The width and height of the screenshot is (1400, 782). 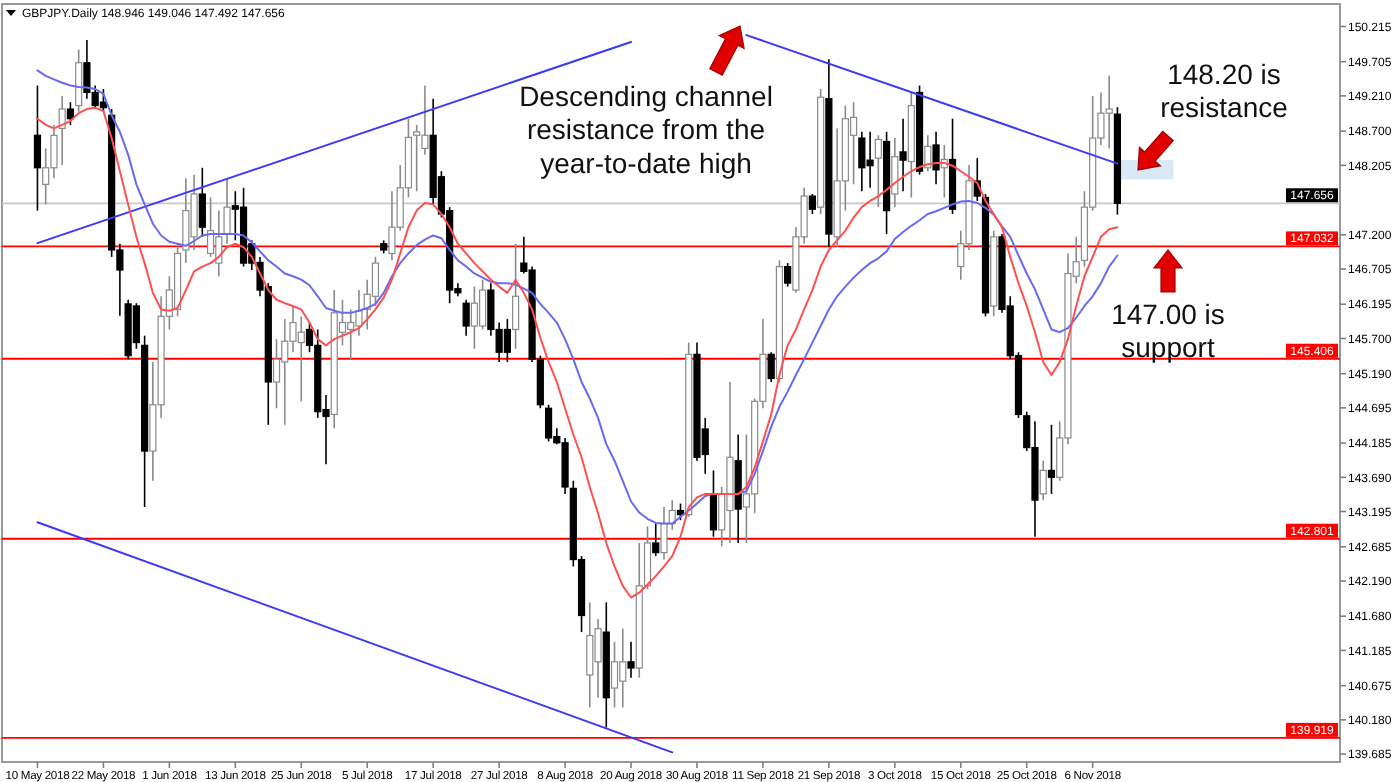 I want to click on text: 148.20 is resistance, so click(x=1224, y=90).